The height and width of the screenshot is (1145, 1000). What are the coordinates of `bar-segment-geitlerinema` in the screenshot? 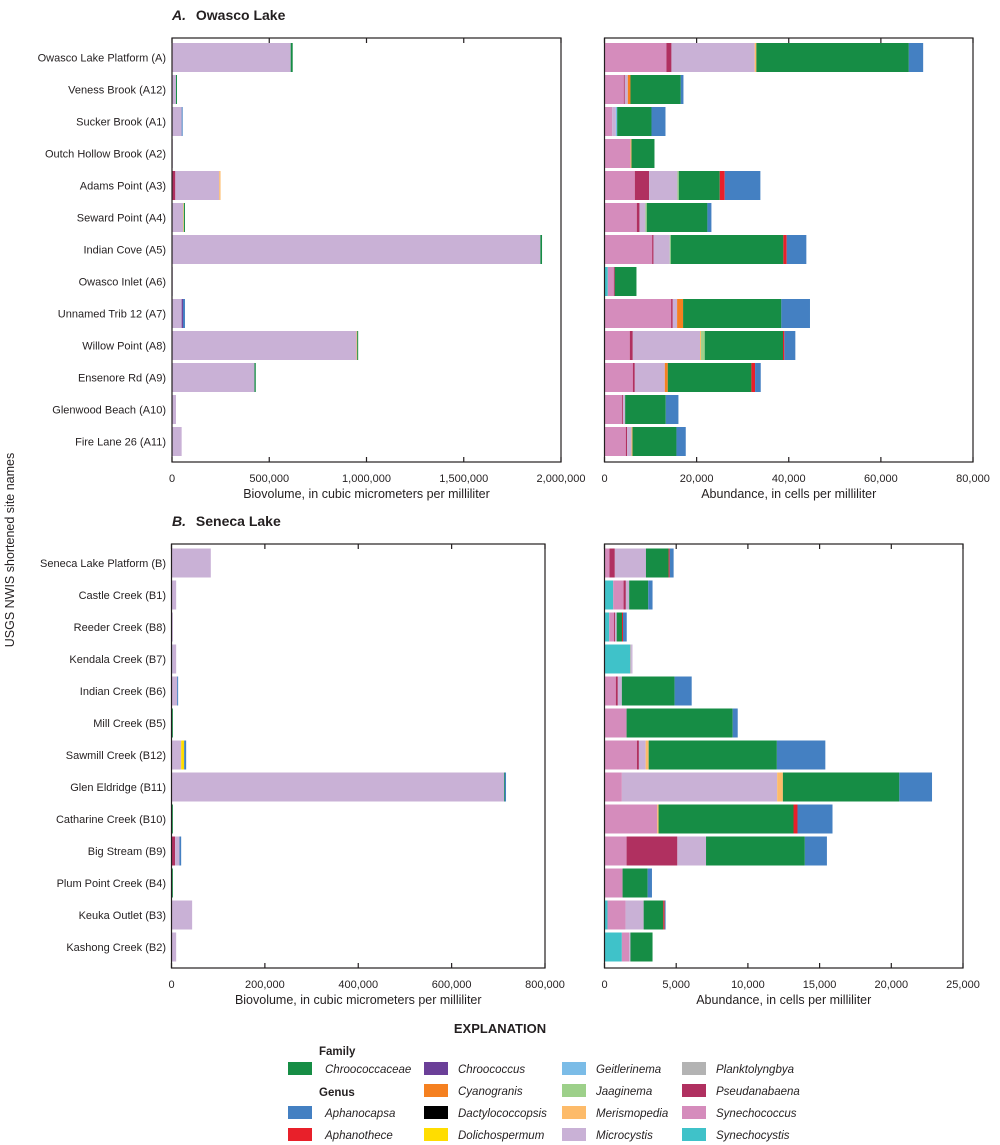 It's located at (616, 121).